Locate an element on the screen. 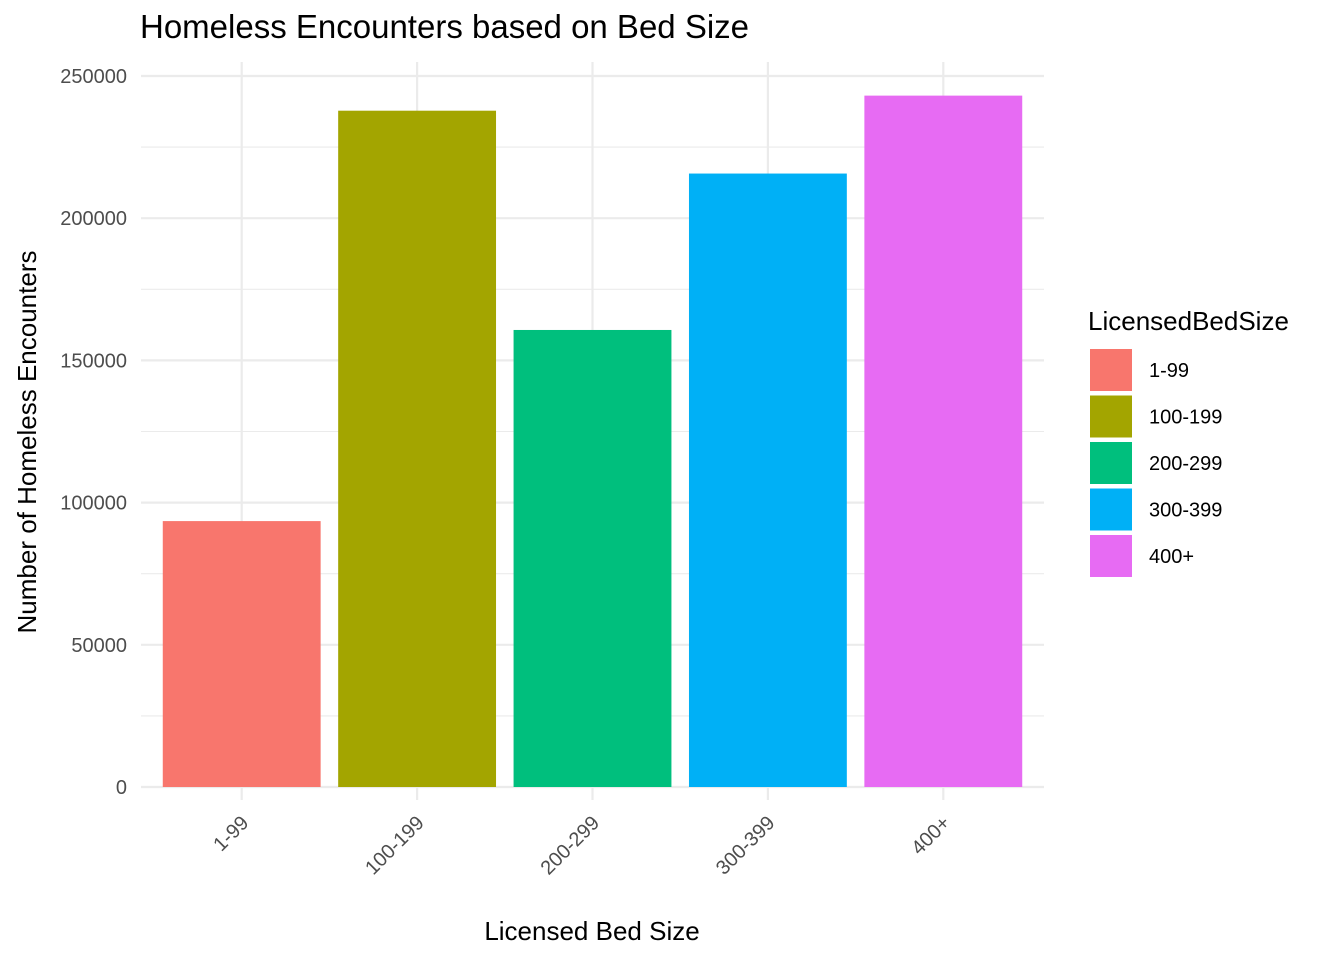 Image resolution: width=1344 pixels, height=960 pixels. y-tick-label: 100000 is located at coordinates (93, 504).